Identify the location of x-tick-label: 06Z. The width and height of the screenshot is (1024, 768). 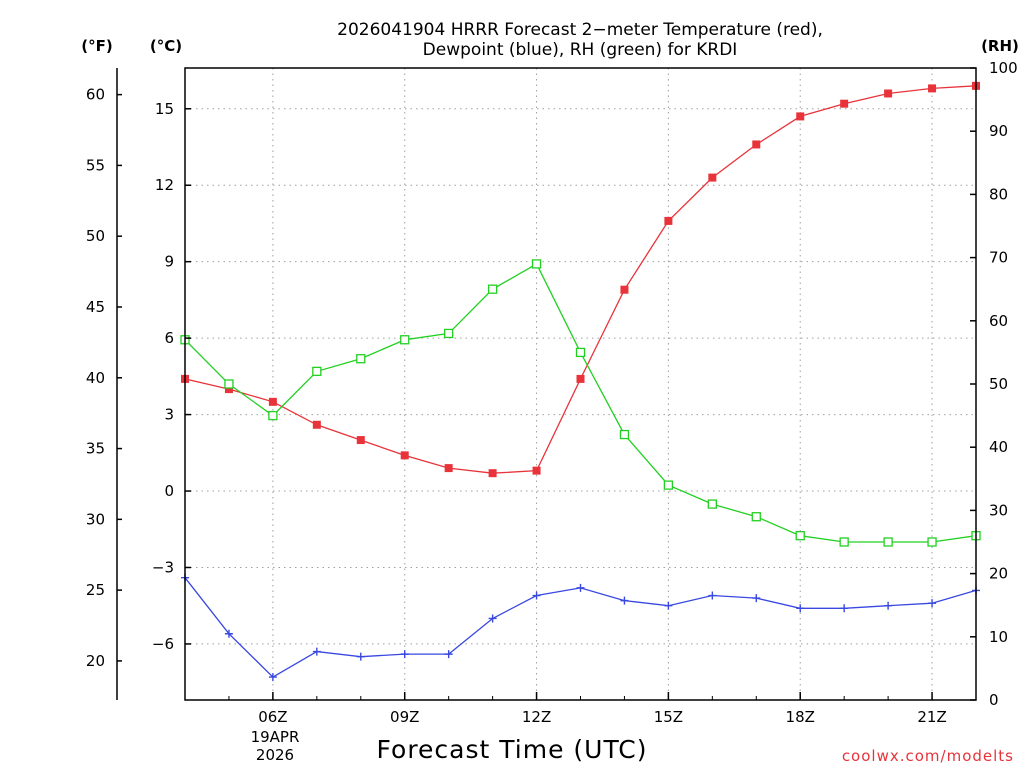
(272, 717).